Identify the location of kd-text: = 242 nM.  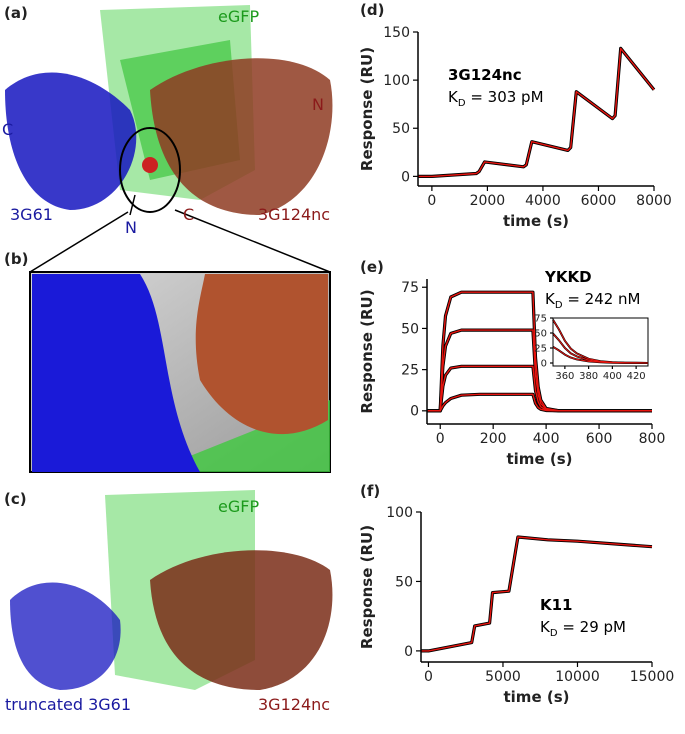
(602, 299).